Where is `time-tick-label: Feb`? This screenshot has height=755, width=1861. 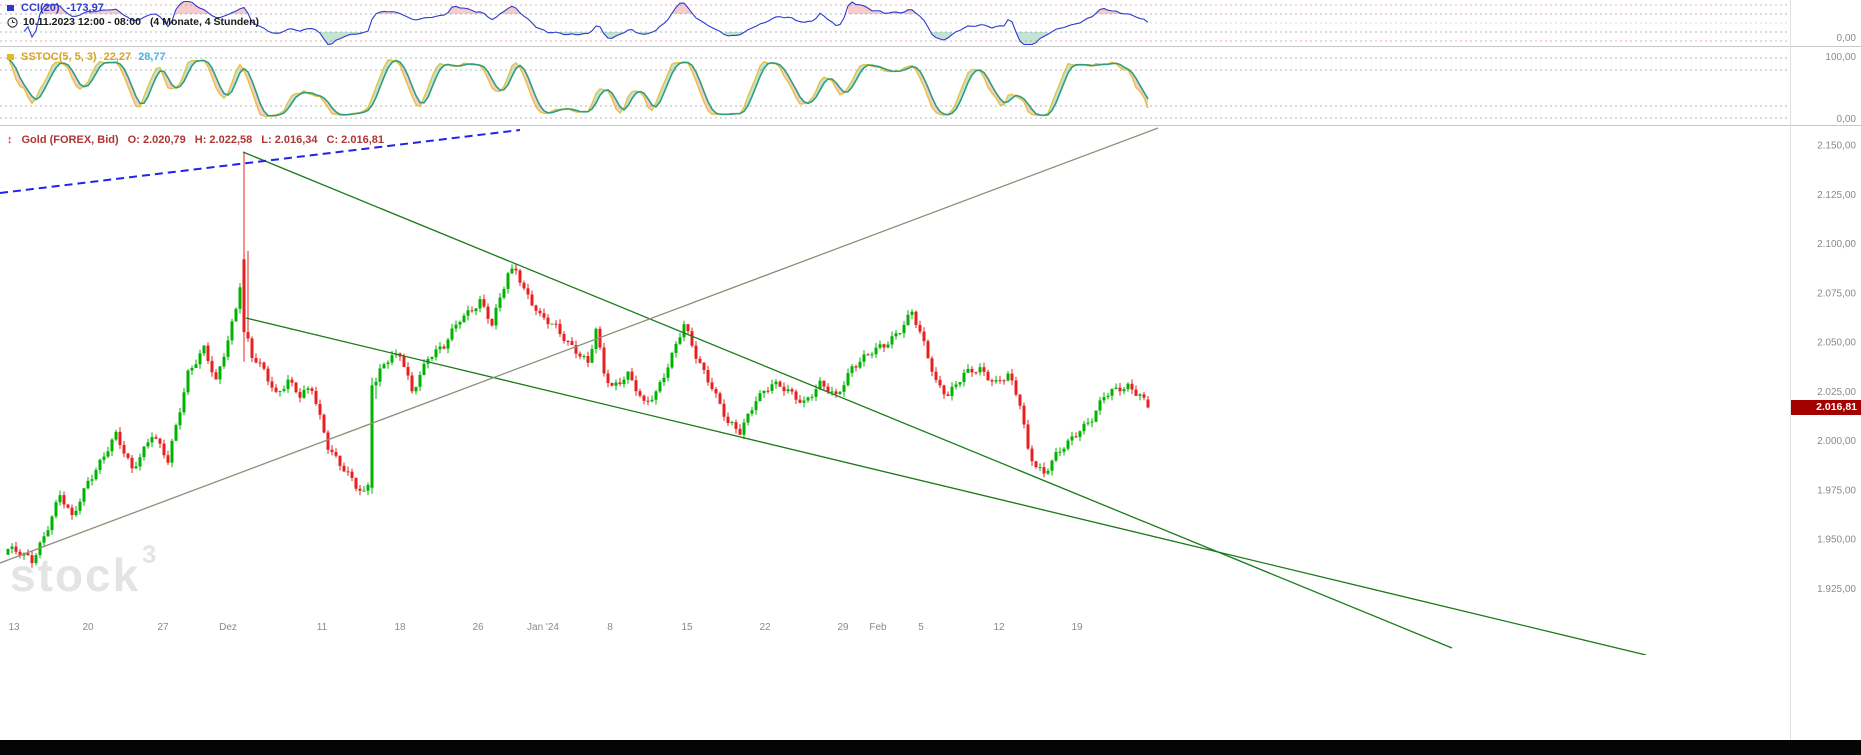
time-tick-label: Feb is located at coordinates (878, 627).